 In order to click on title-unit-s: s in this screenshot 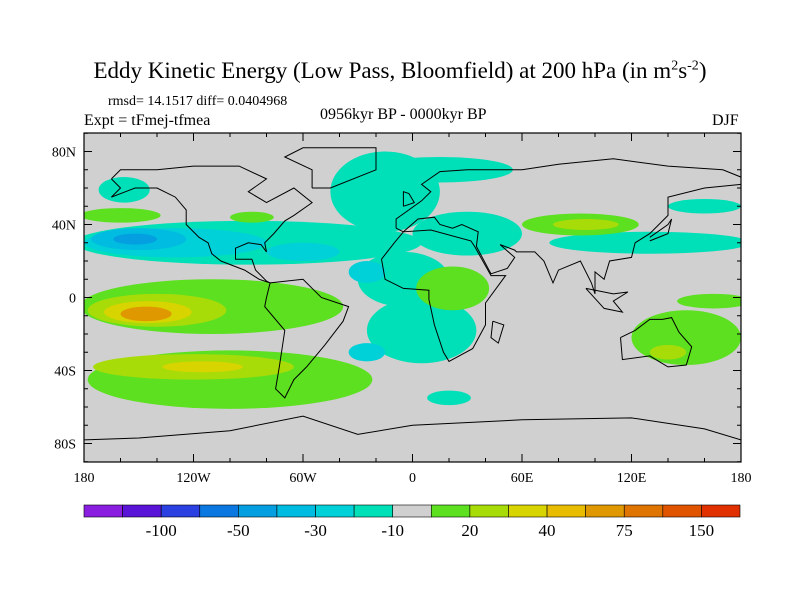, I will do `click(683, 70)`.